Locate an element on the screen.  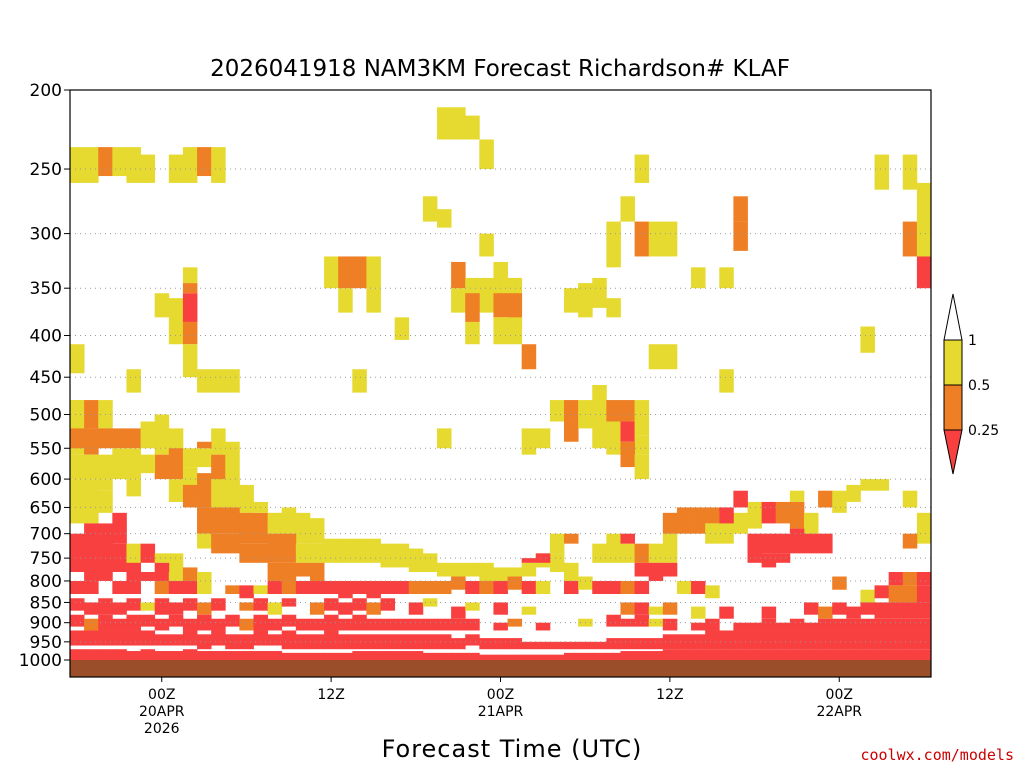
legend: 1 0.5 0.25 is located at coordinates (971, 384).